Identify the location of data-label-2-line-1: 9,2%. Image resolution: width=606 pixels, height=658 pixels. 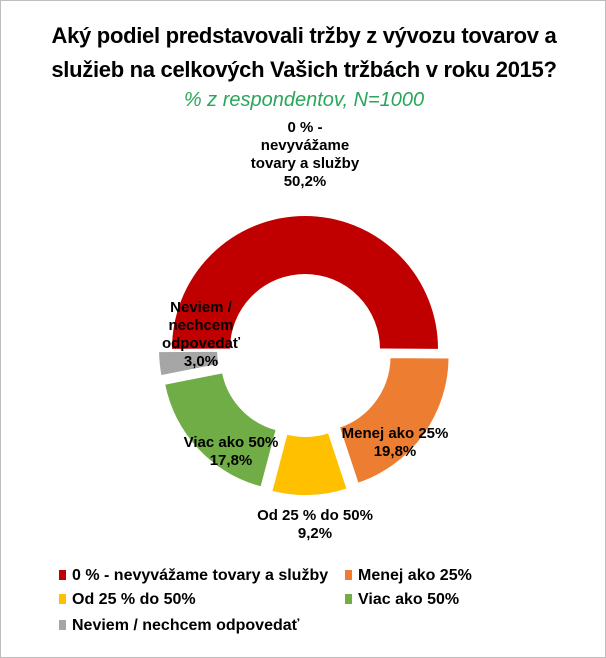
(315, 533).